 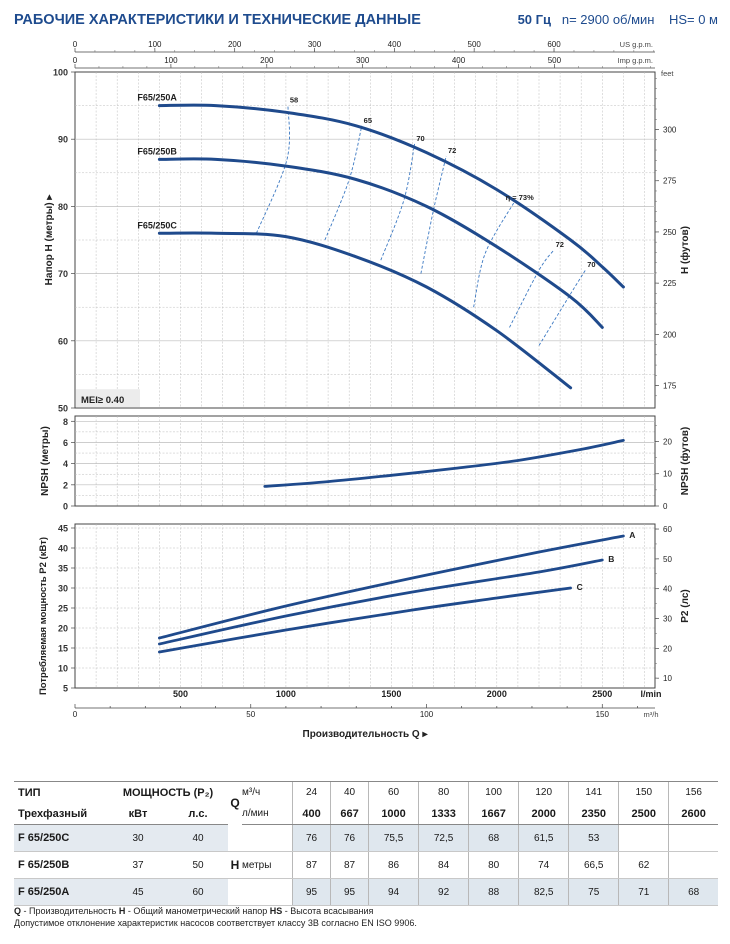 What do you see at coordinates (393, 814) in the screenshot?
I see `q-lmin-2: 1000` at bounding box center [393, 814].